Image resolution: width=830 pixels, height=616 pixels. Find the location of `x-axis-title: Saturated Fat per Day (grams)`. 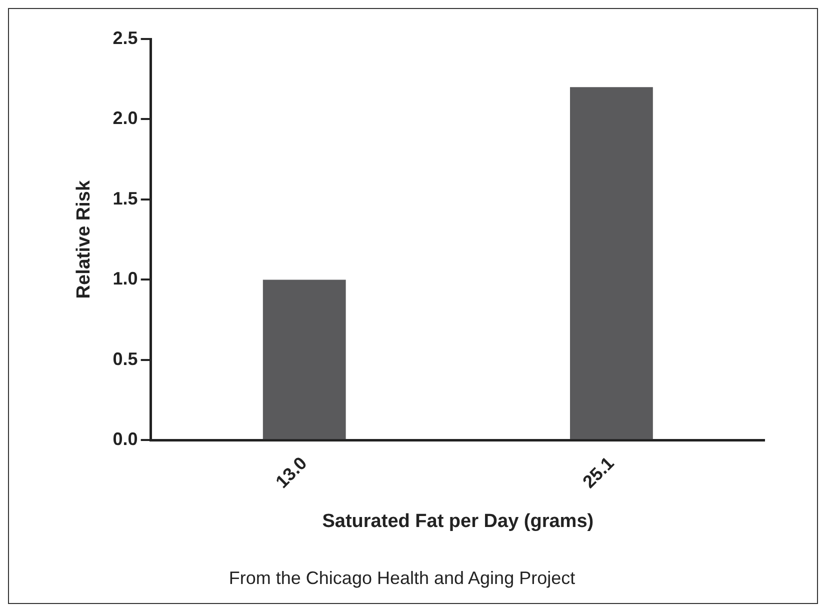

x-axis-title: Saturated Fat per Day (grams) is located at coordinates (458, 521).